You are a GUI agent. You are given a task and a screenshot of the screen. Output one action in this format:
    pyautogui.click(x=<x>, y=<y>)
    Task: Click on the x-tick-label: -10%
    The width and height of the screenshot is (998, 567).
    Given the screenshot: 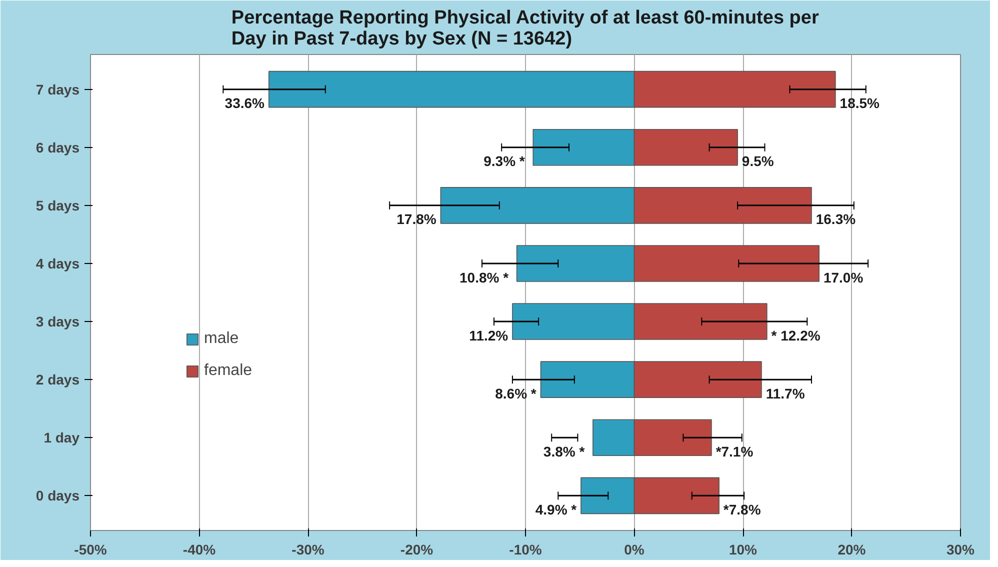 What is the action you would take?
    pyautogui.click(x=525, y=550)
    